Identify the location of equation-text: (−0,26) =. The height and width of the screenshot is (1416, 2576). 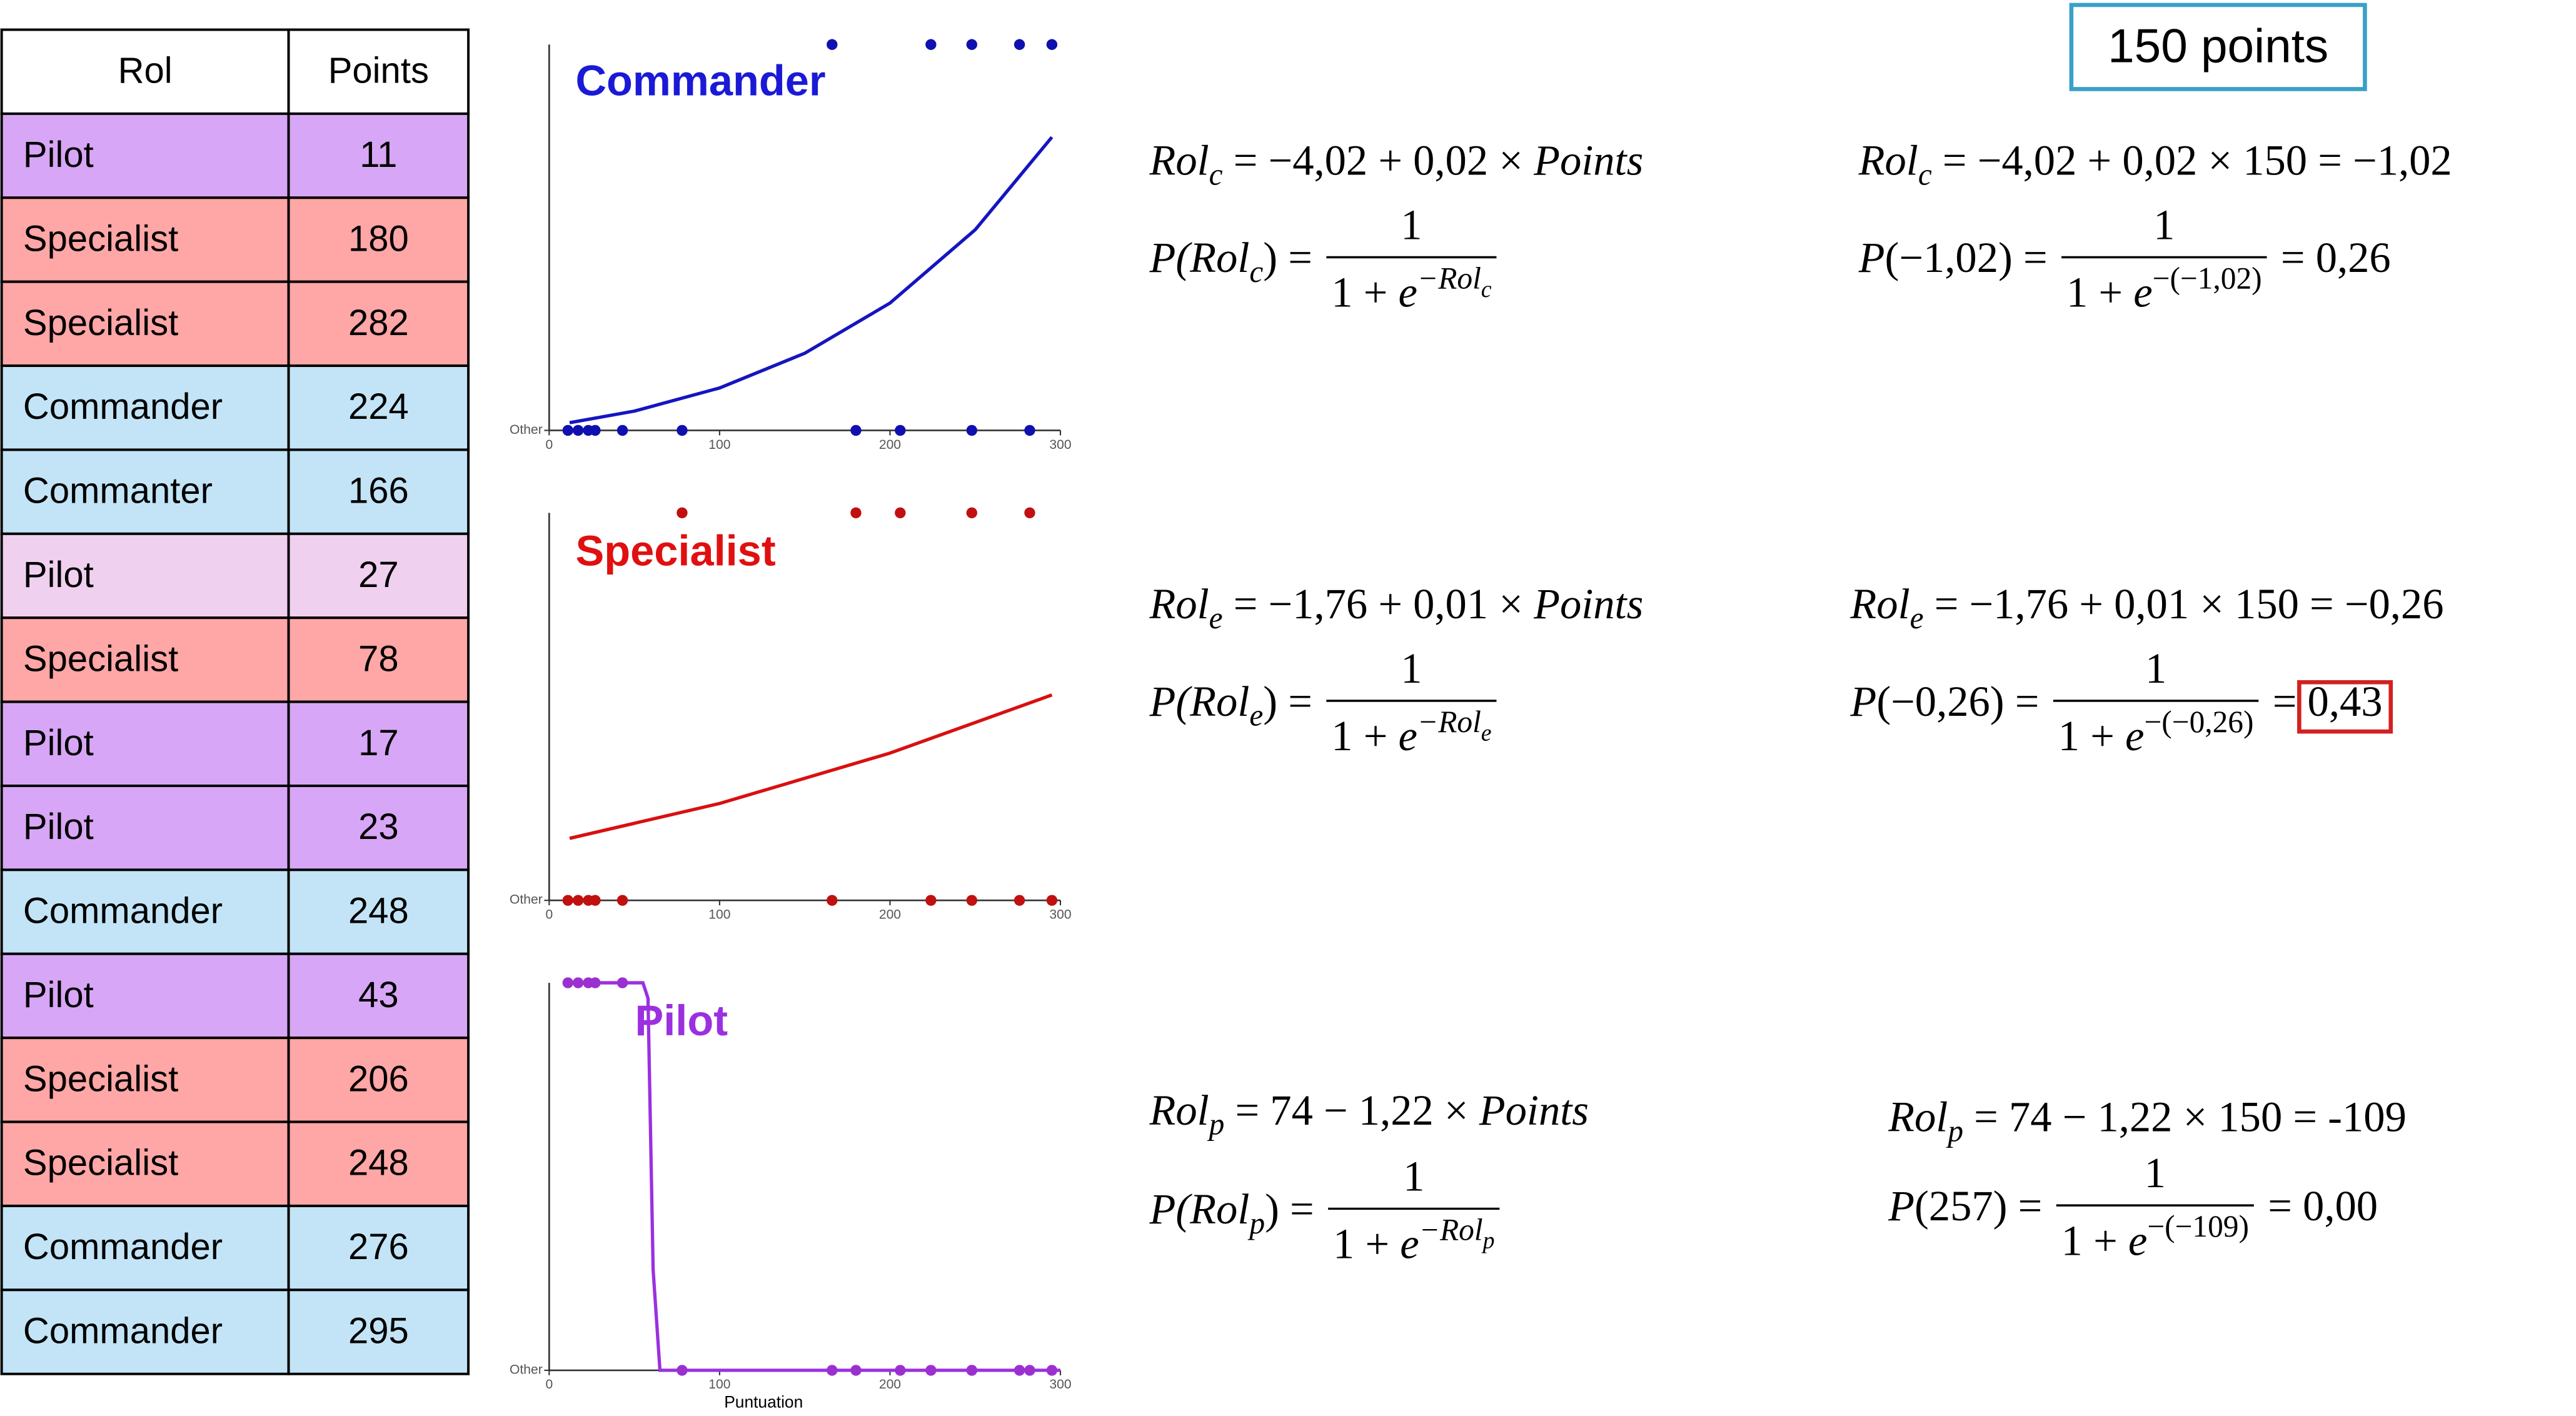
(1963, 701).